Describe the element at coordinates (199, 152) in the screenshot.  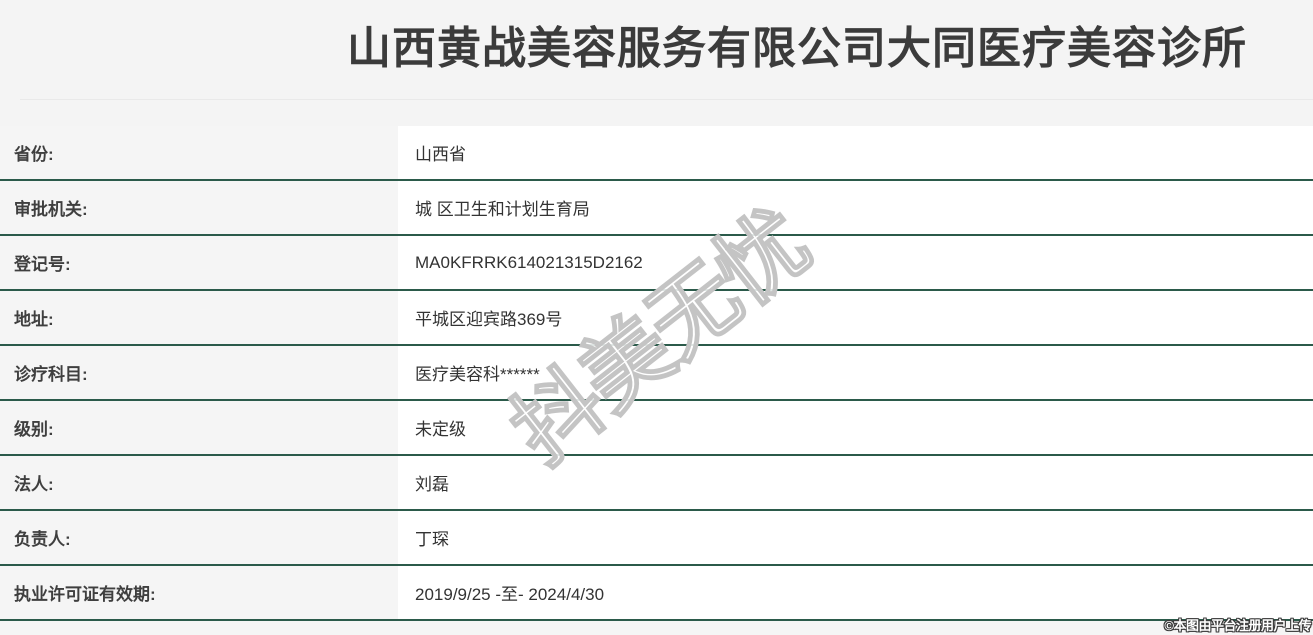
I see `row-label: 省份:` at that location.